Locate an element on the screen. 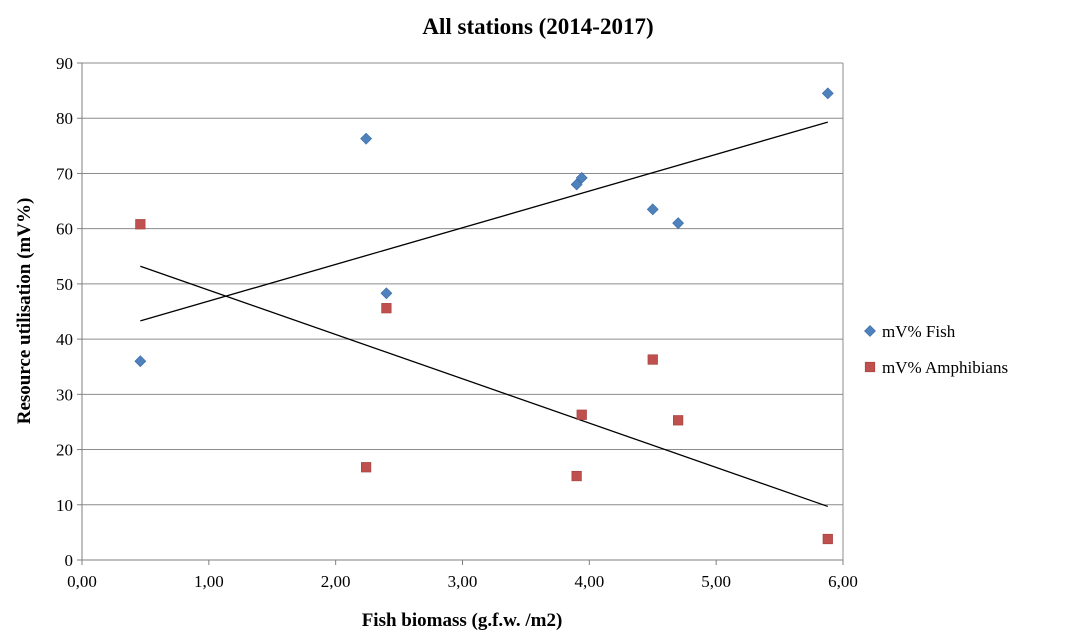  y-tick-label: 90 is located at coordinates (64, 63).